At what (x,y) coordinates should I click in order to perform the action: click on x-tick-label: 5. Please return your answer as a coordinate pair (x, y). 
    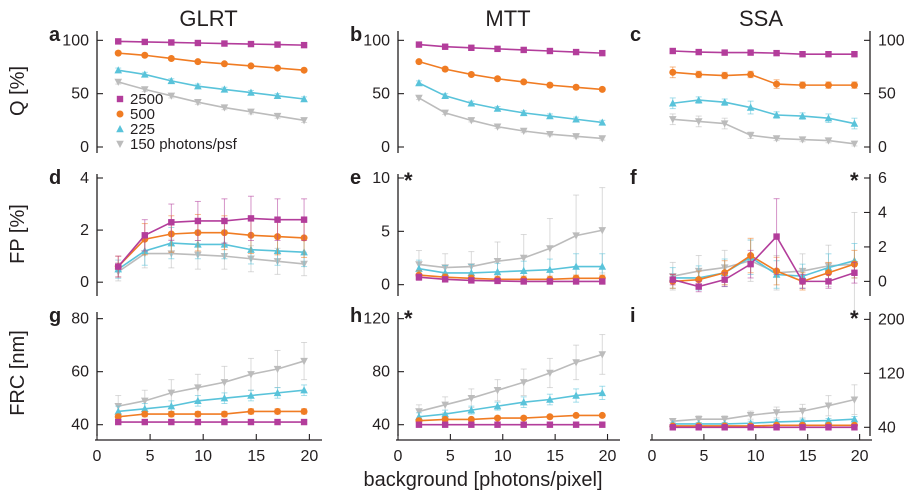
    Looking at the image, I should click on (703, 456).